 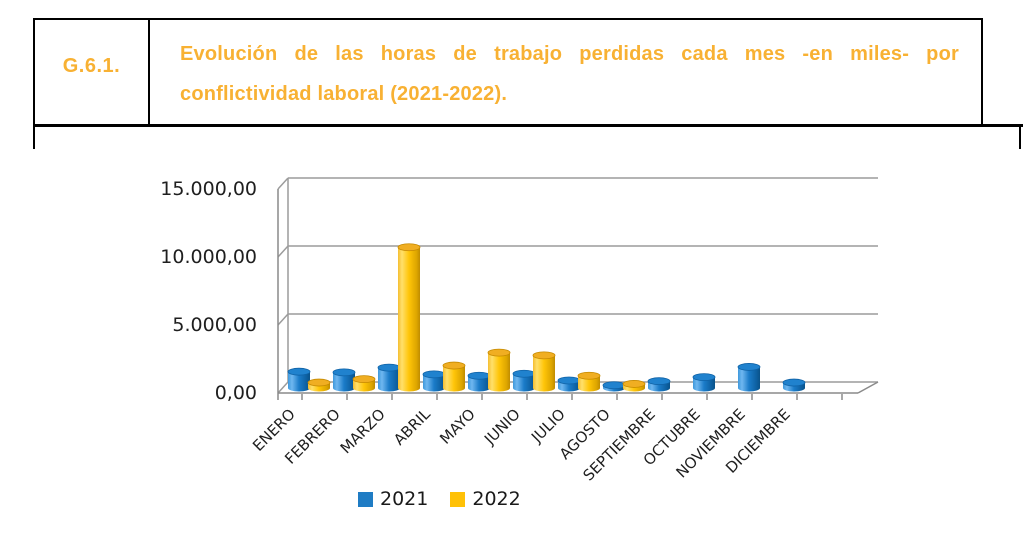 I want to click on bar-top-2022-ENERO, so click(x=319, y=382).